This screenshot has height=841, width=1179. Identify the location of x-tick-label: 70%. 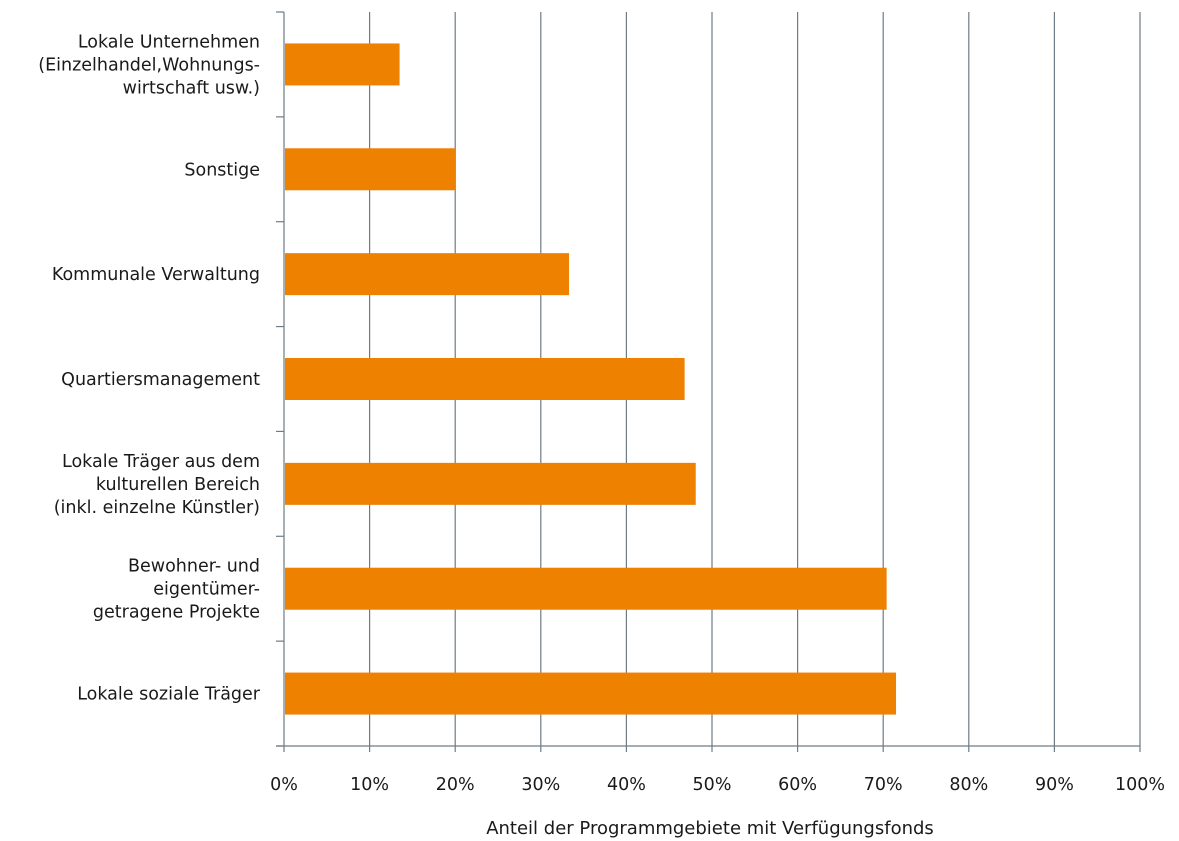
(883, 785).